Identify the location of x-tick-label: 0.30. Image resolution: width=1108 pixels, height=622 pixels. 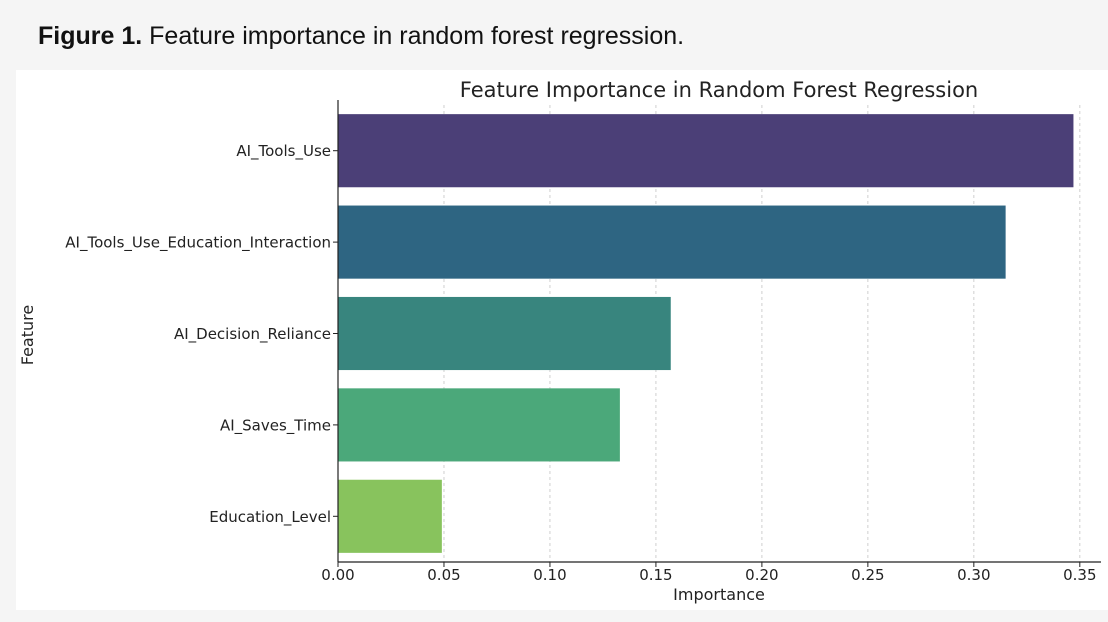
(973, 575).